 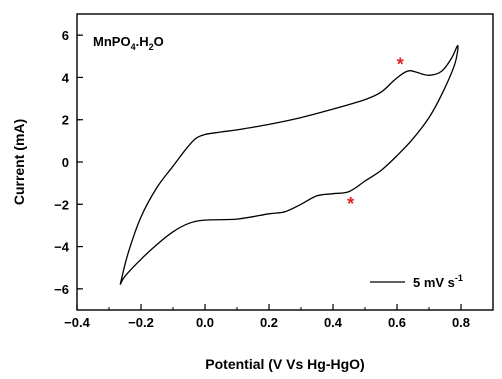 I want to click on legend-label: 5 mV s-1, so click(x=438, y=281).